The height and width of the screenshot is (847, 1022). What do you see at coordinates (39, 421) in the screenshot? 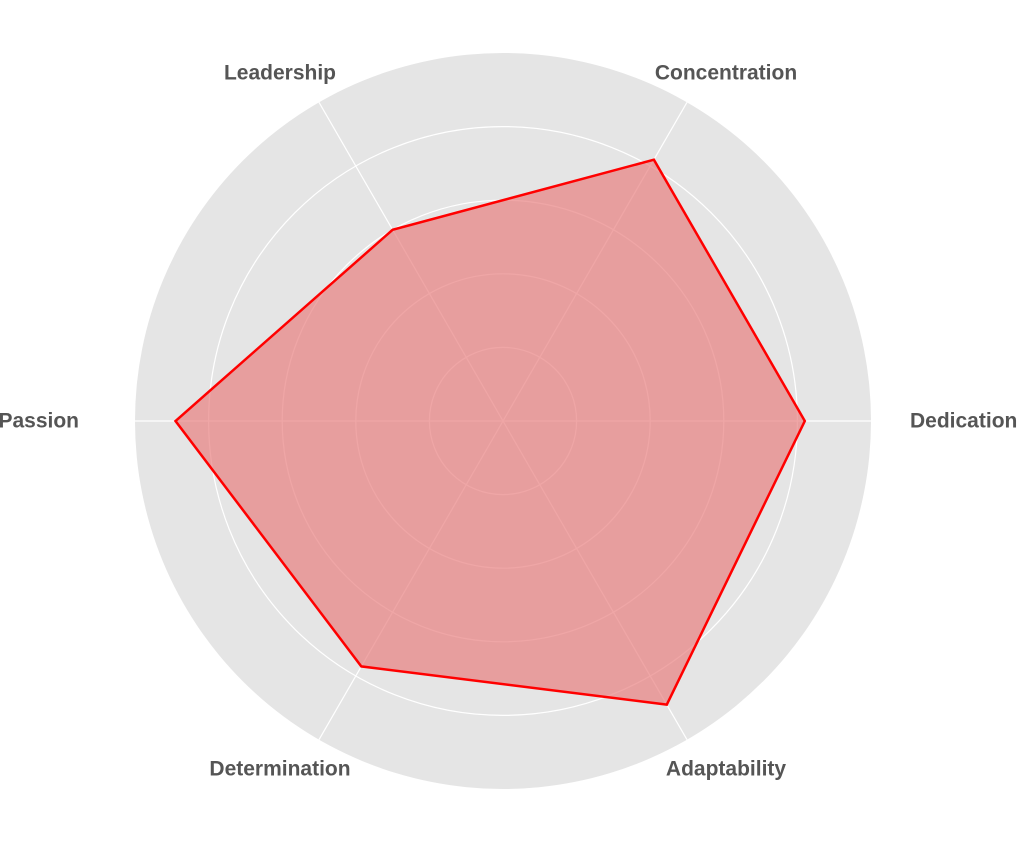
I see `axis-label-passion: Passion` at bounding box center [39, 421].